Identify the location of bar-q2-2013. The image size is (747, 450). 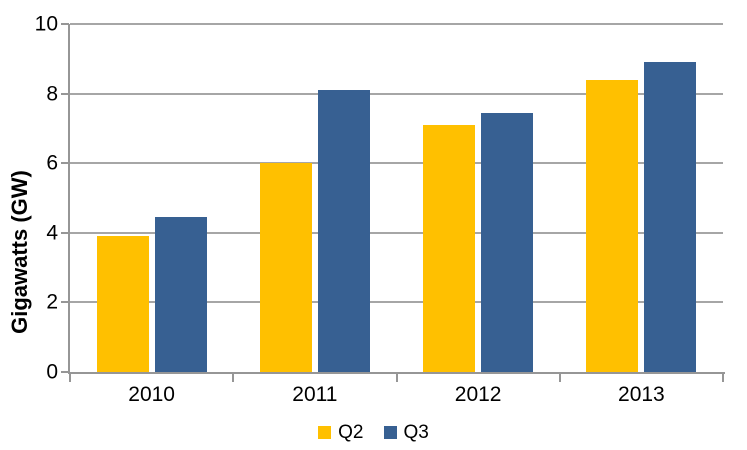
(612, 225).